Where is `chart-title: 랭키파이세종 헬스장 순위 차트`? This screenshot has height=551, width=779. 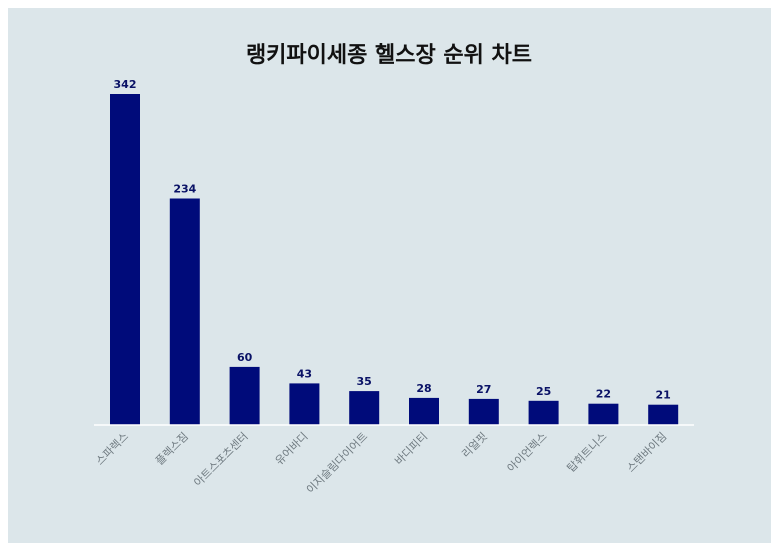
chart-title: 랭키파이세종 헬스장 순위 차트 is located at coordinates (389, 55).